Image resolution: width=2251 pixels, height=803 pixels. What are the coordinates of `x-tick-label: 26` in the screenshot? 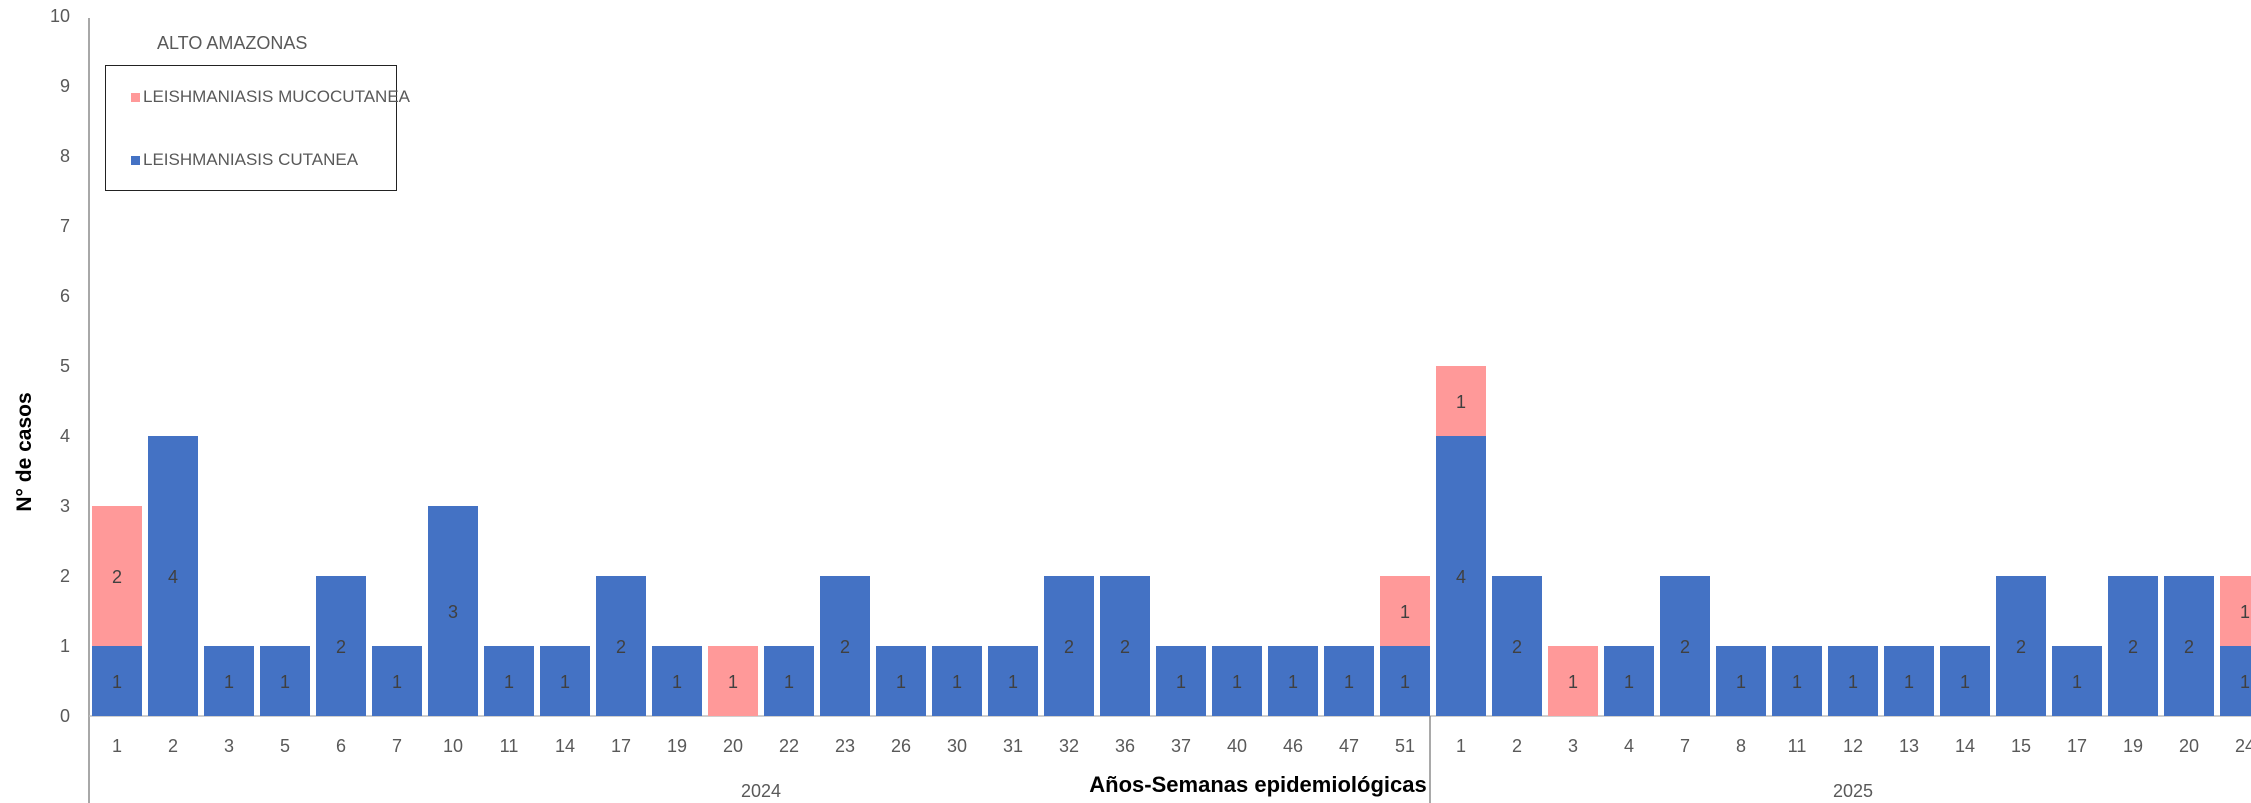 It's located at (901, 746).